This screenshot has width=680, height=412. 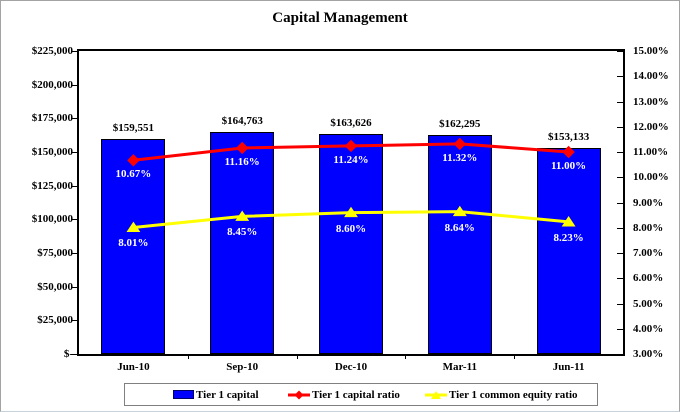 I want to click on left-axis-tick-label: $50,000, so click(x=55, y=286).